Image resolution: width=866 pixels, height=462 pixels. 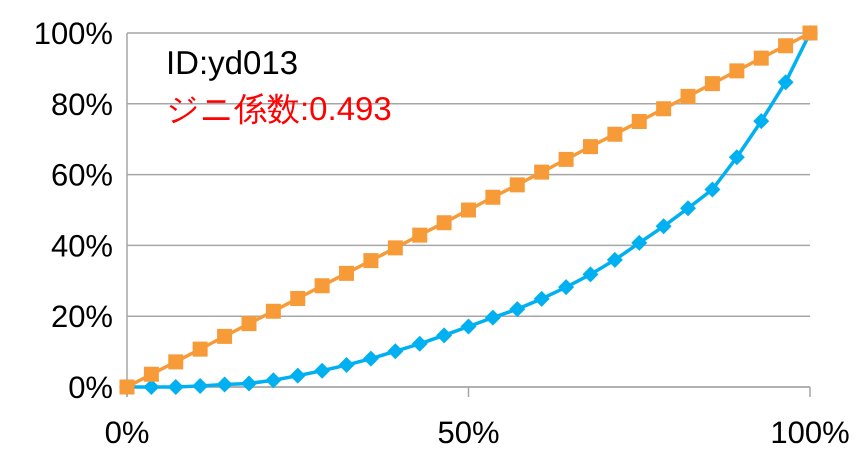 What do you see at coordinates (81, 316) in the screenshot?
I see `y-tick-label: 20%` at bounding box center [81, 316].